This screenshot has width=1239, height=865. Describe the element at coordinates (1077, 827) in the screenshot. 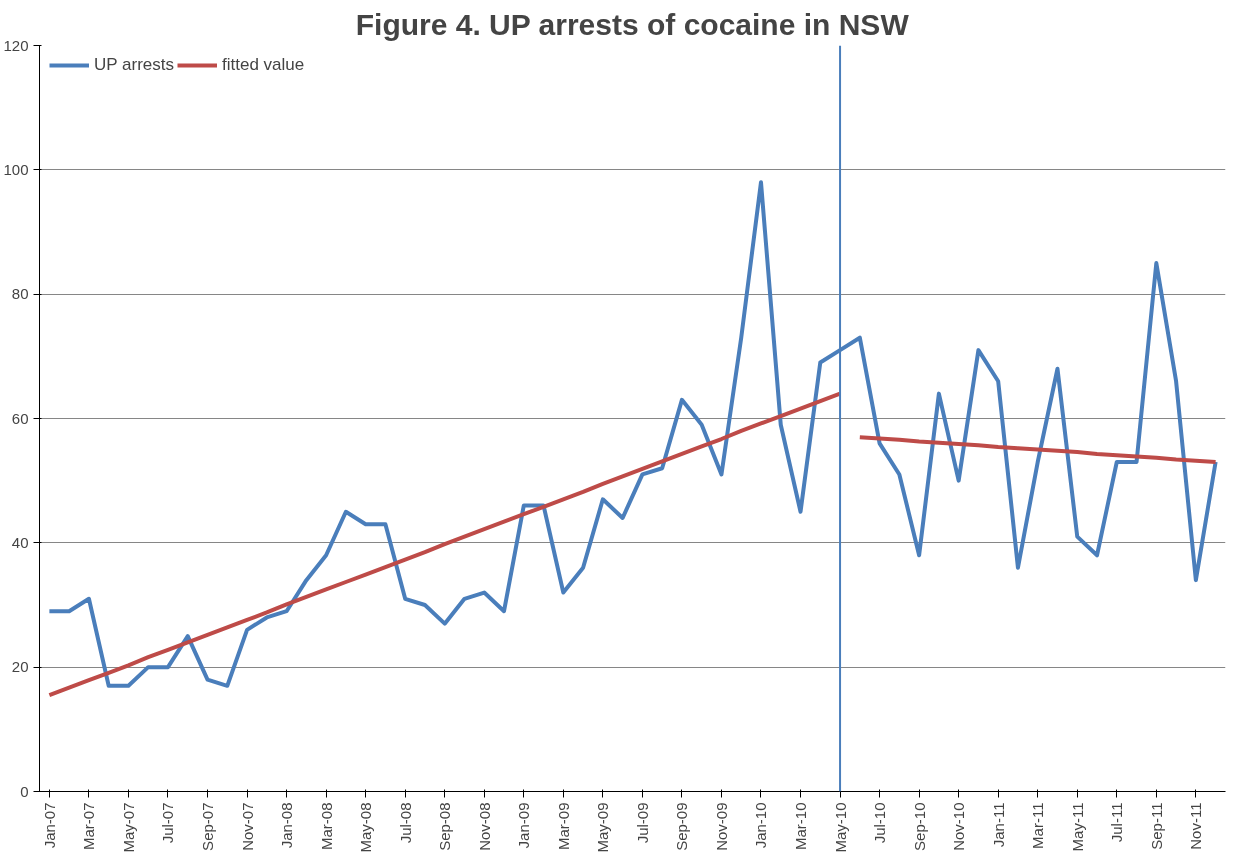

I see `x-tick-label: May-11` at that location.